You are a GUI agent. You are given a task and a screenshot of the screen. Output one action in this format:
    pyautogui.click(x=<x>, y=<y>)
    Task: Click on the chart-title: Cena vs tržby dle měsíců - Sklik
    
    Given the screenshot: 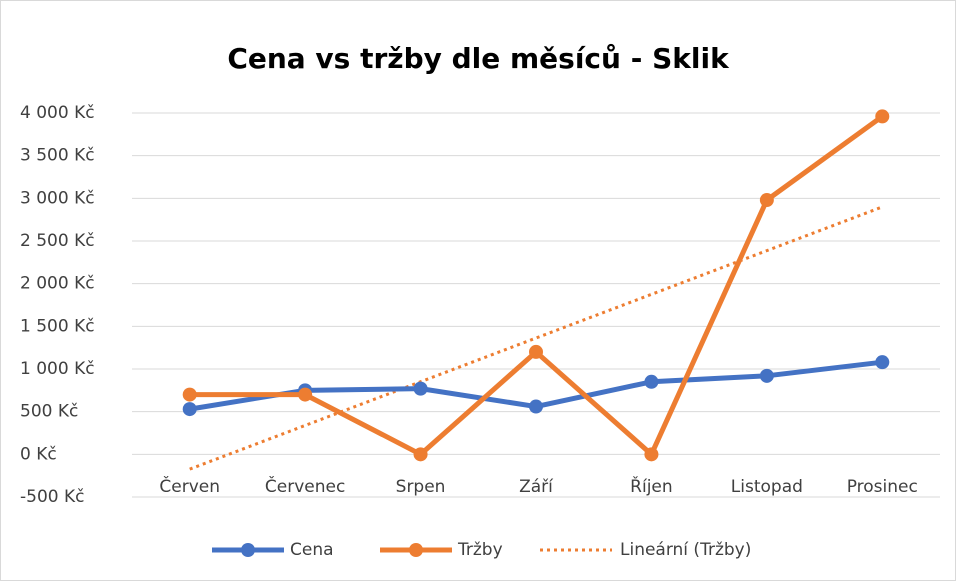 What is the action you would take?
    pyautogui.click(x=478, y=58)
    